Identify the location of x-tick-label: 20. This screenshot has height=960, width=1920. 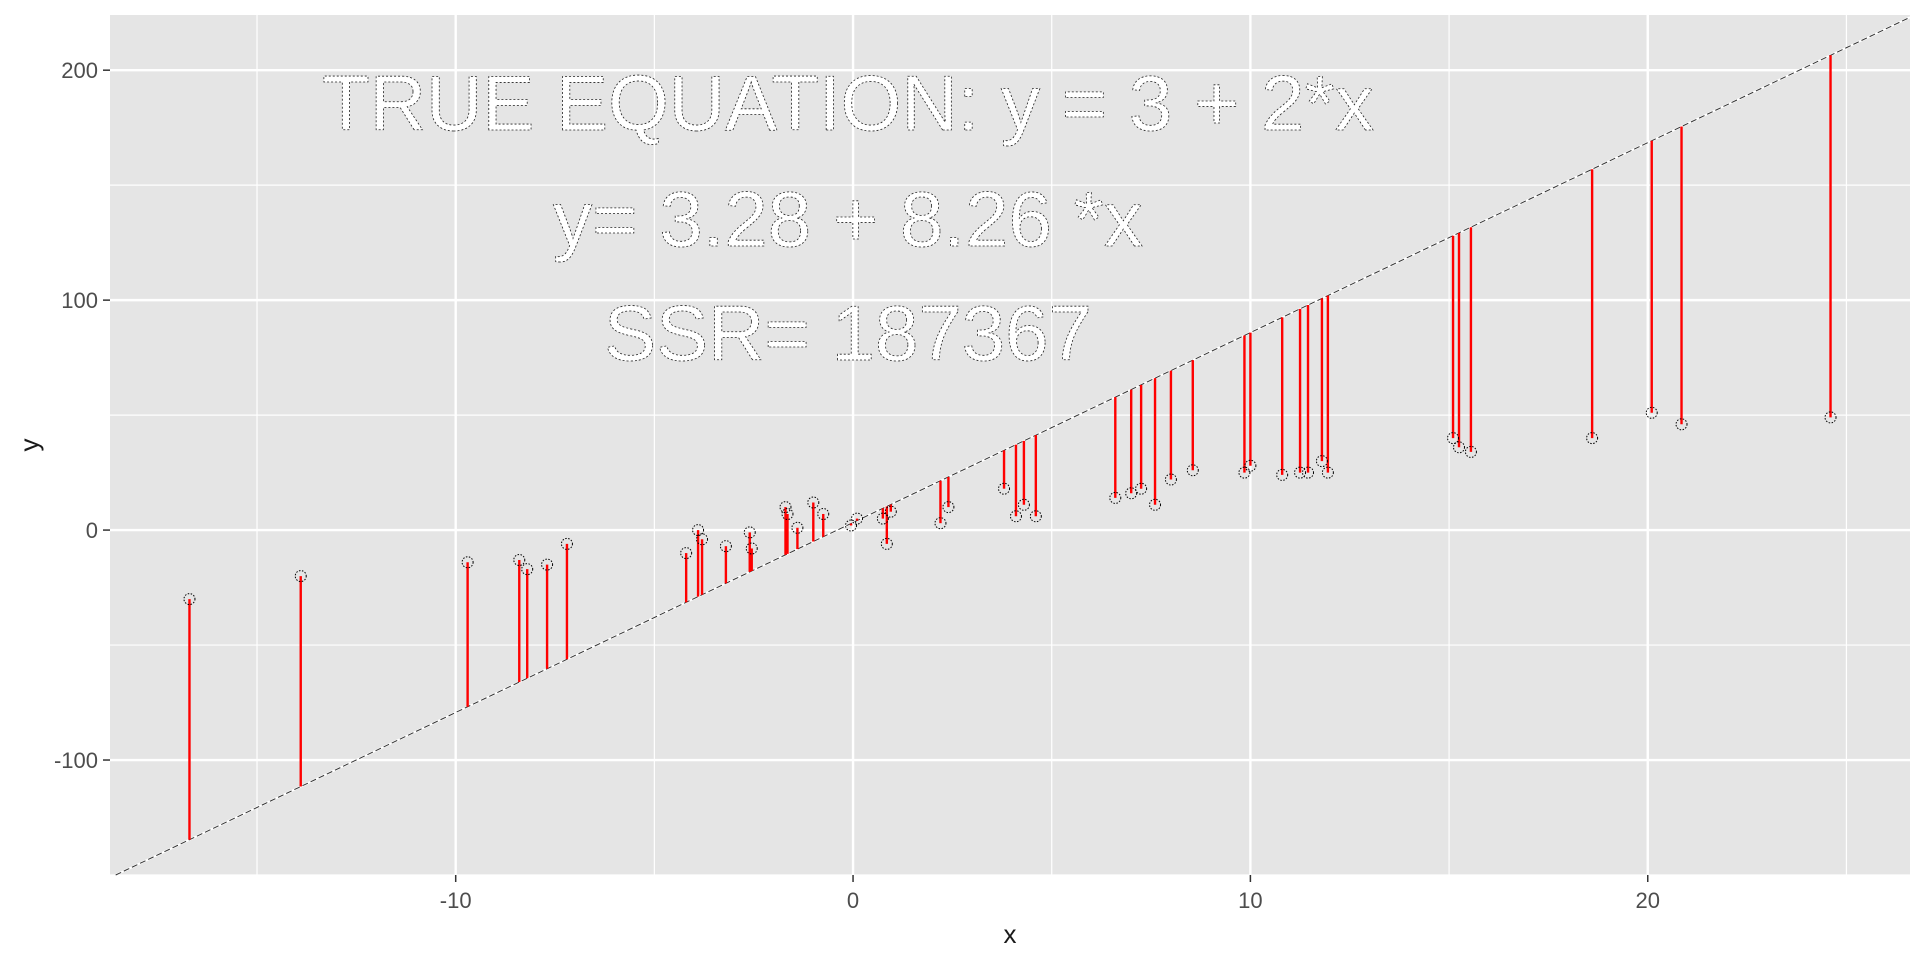
(1648, 900).